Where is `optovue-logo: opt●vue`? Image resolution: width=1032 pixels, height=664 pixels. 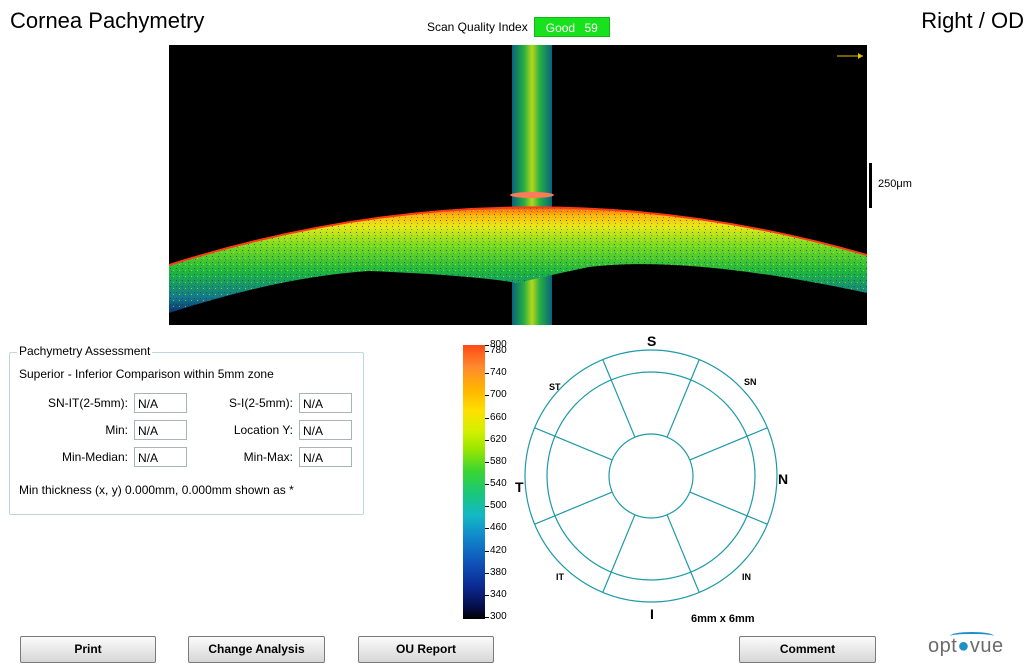
optovue-logo: opt●vue is located at coordinates (966, 646).